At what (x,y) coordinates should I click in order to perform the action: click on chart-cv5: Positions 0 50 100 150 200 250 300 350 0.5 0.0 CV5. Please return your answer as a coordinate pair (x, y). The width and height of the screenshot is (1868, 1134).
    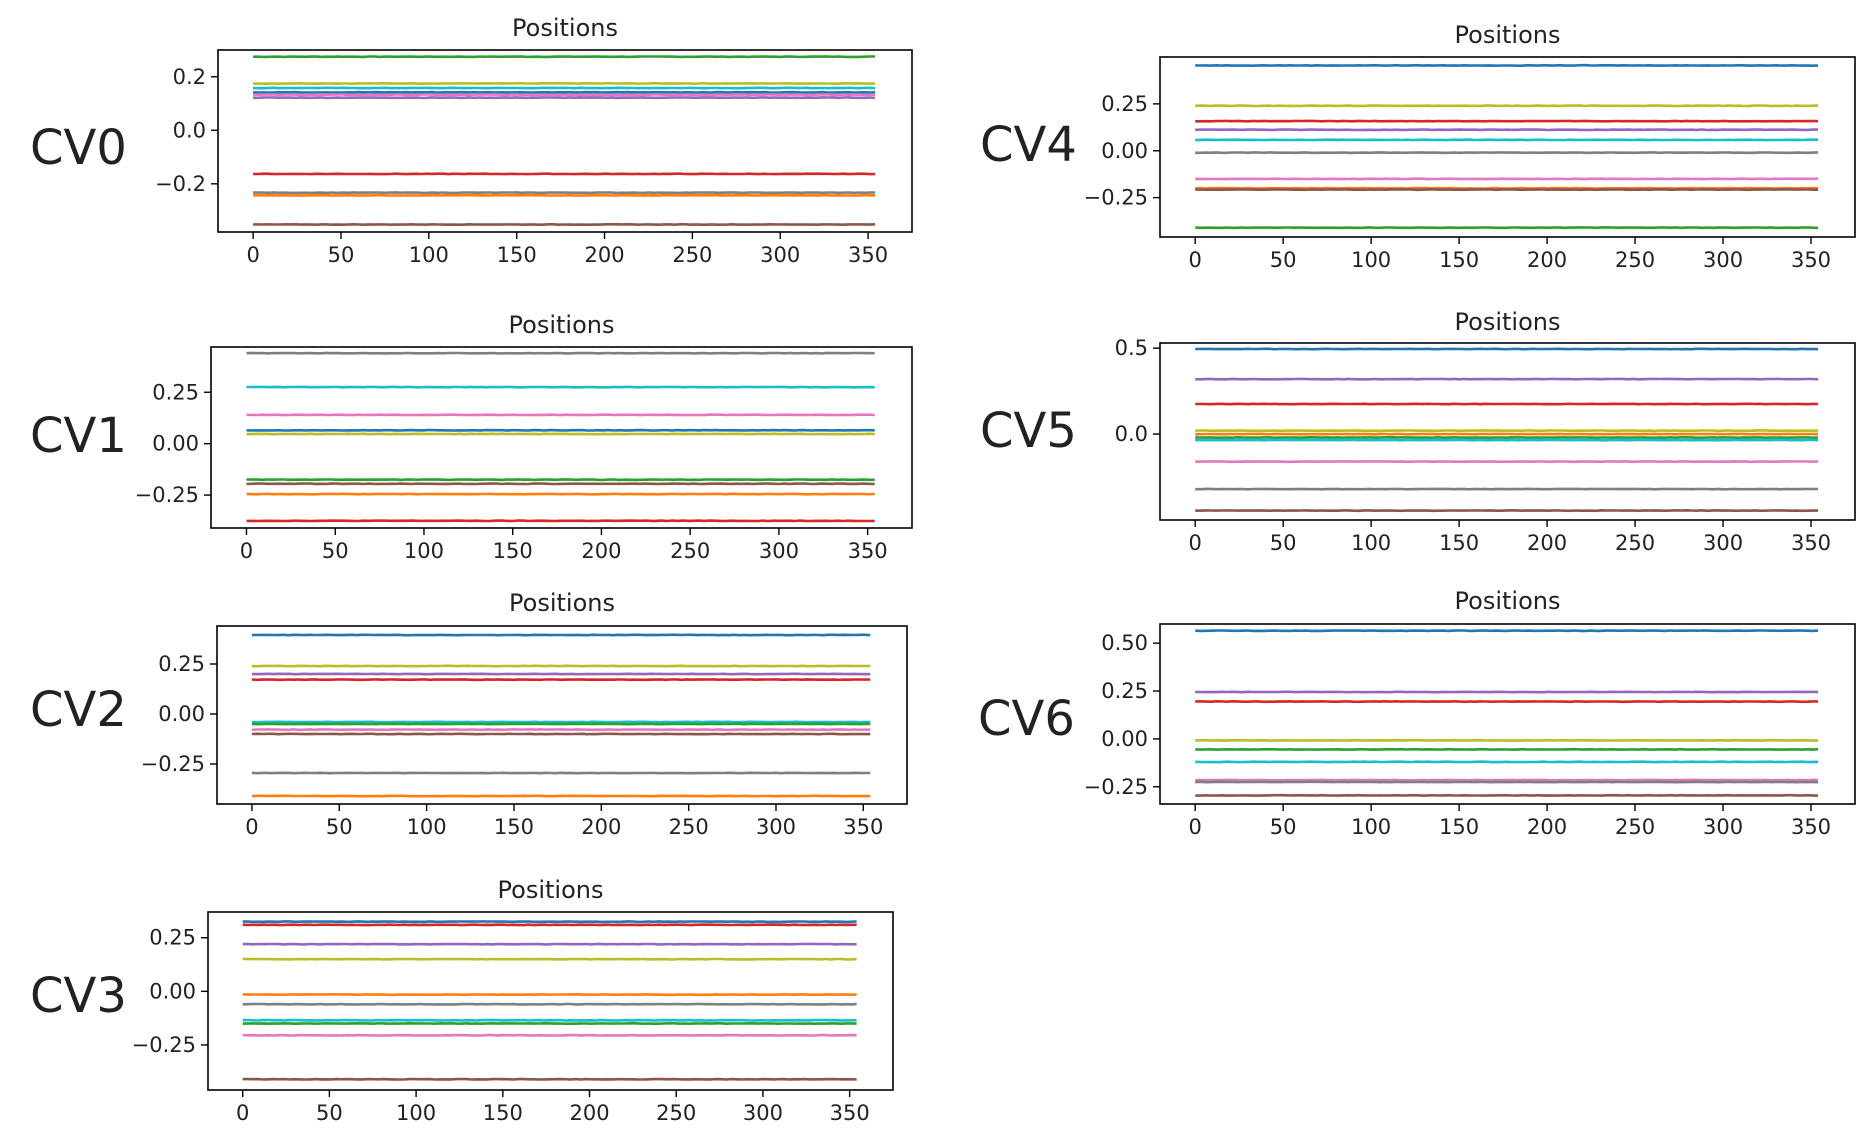
    Looking at the image, I should click on (1418, 431).